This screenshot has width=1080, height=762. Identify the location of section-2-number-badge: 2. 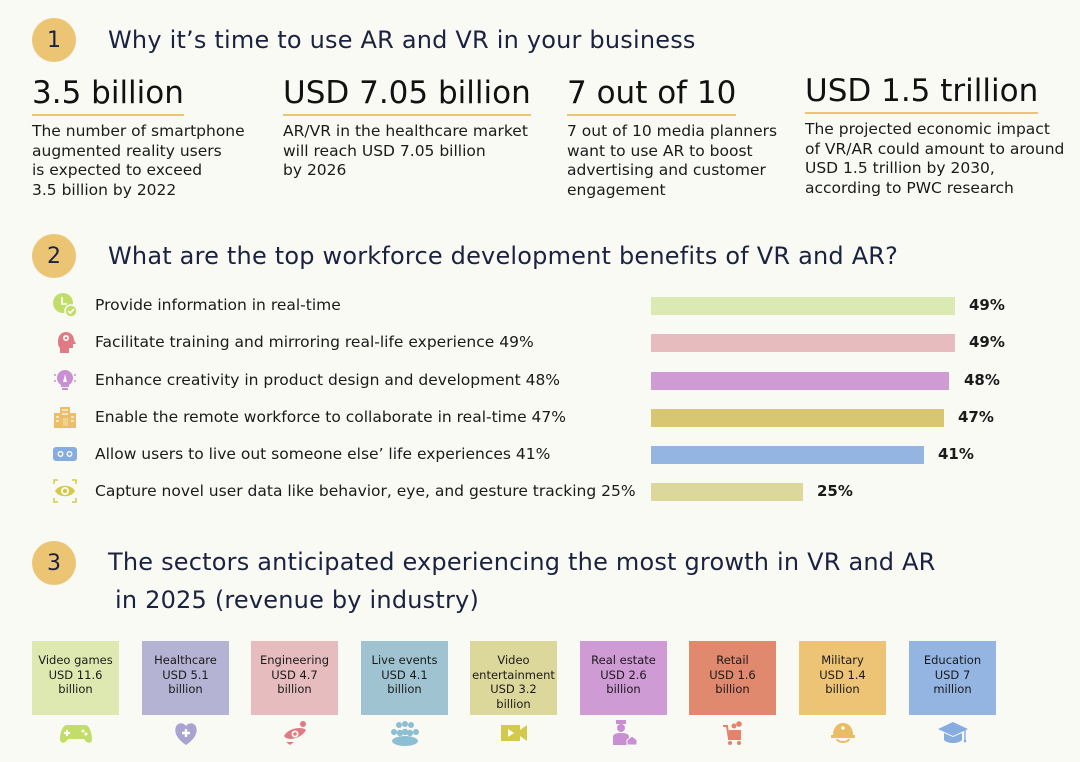
(54, 256).